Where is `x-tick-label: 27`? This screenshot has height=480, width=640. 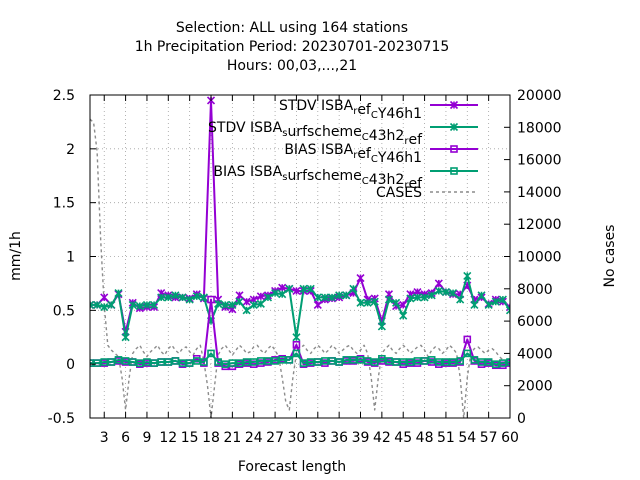 x-tick-label: 27 is located at coordinates (275, 438).